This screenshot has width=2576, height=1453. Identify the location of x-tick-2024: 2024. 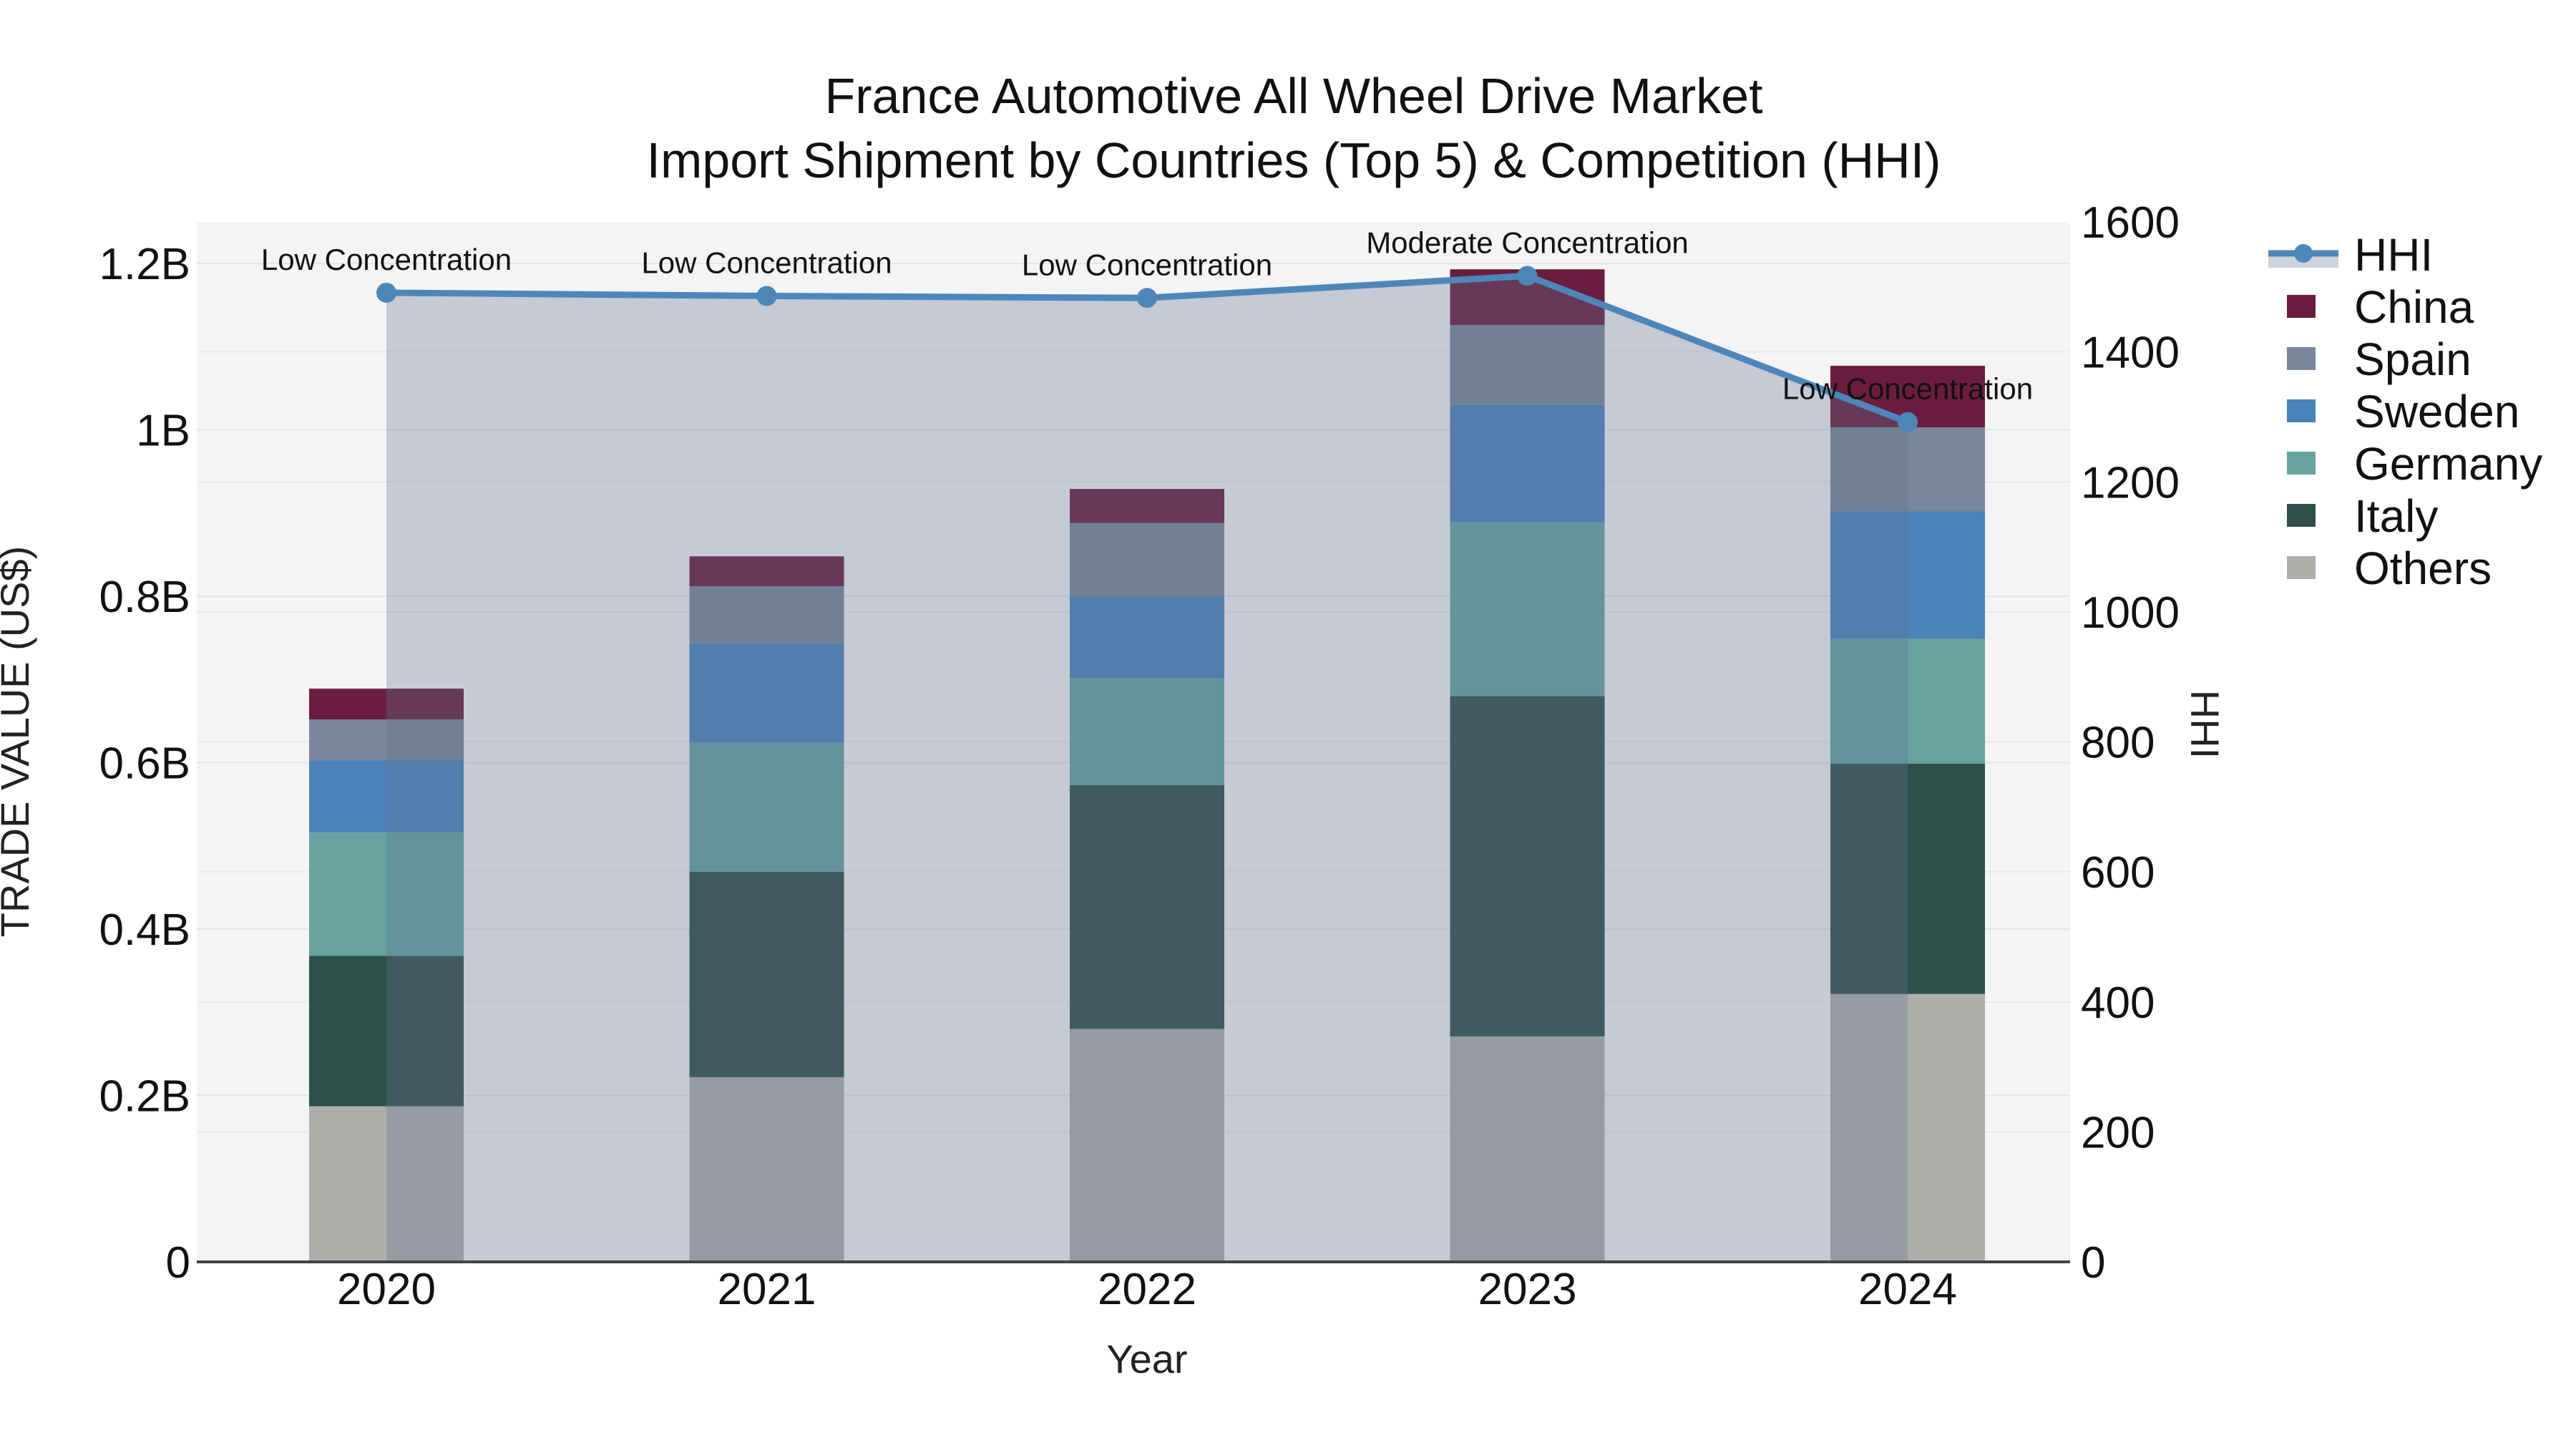
(1907, 1289).